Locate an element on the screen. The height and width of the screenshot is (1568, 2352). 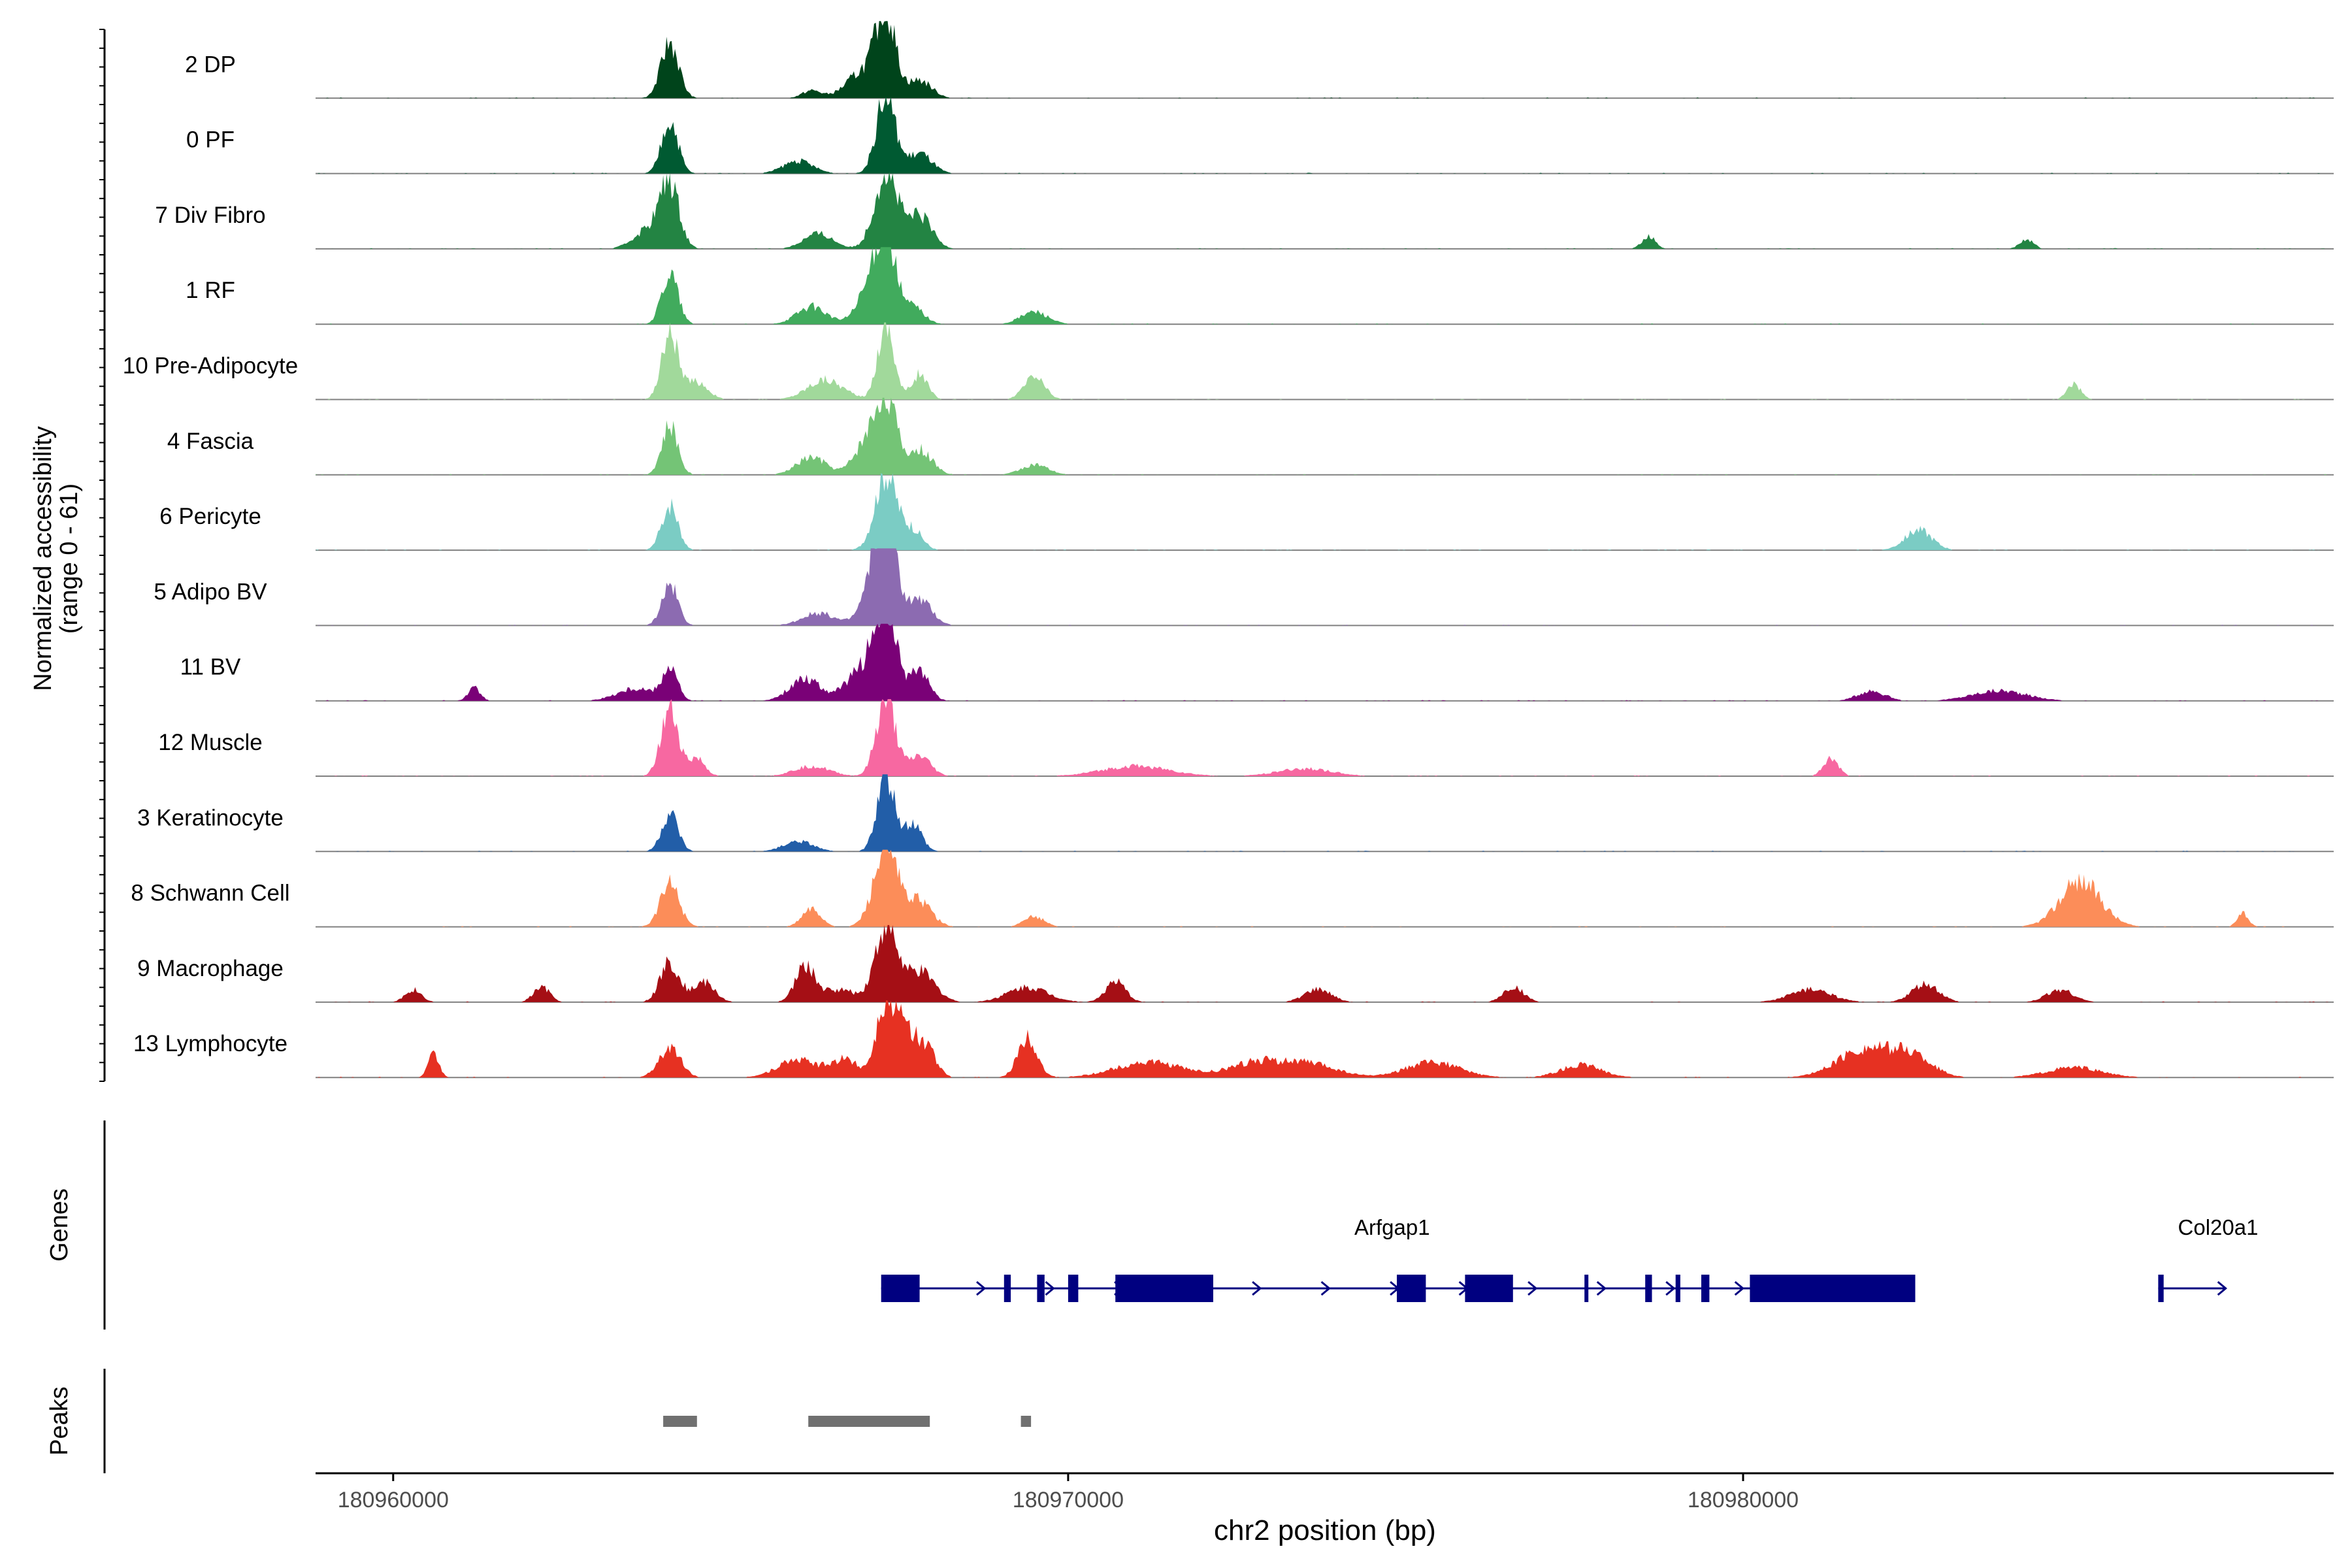
x-axis-title: chr2 position (bp) is located at coordinates (1325, 1530).